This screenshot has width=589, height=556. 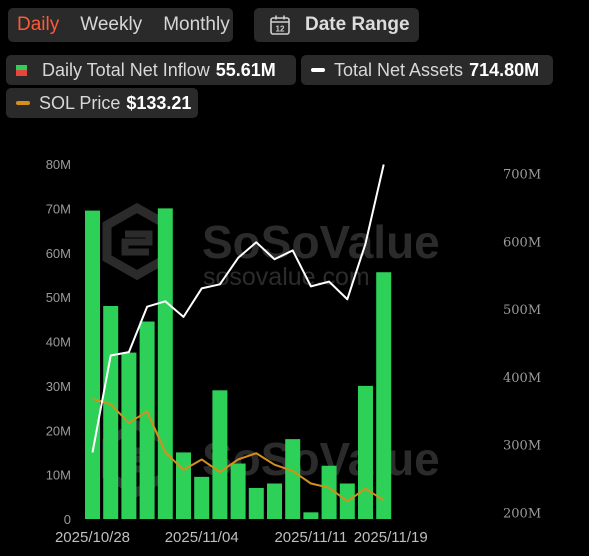 What do you see at coordinates (241, 537) in the screenshot?
I see `x-axis: 2025/10/28 2025/11/04 2025/11/11 2025/11/19` at bounding box center [241, 537].